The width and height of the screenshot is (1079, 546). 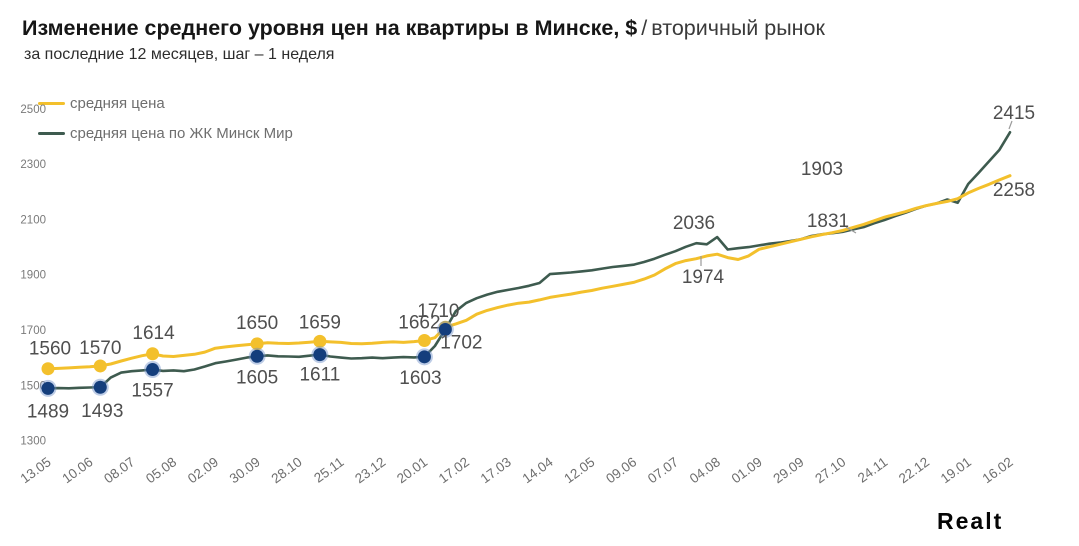 I want to click on x-axis-tick-label: 20.01, so click(x=412, y=470).